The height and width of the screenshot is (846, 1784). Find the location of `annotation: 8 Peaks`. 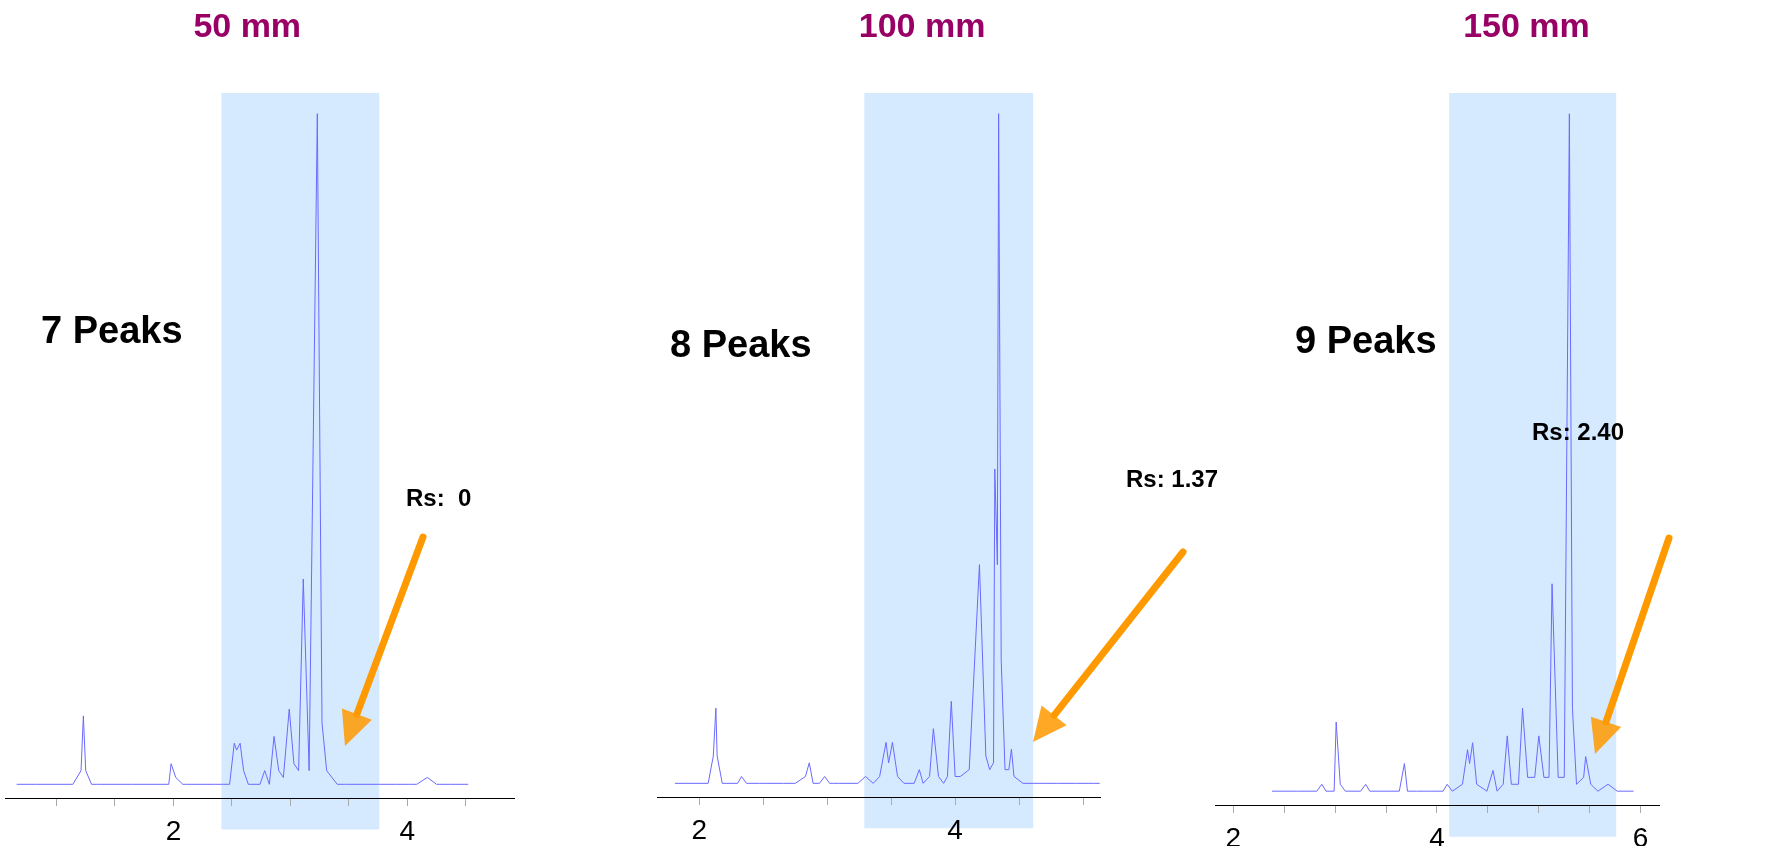

annotation: 8 Peaks is located at coordinates (741, 344).